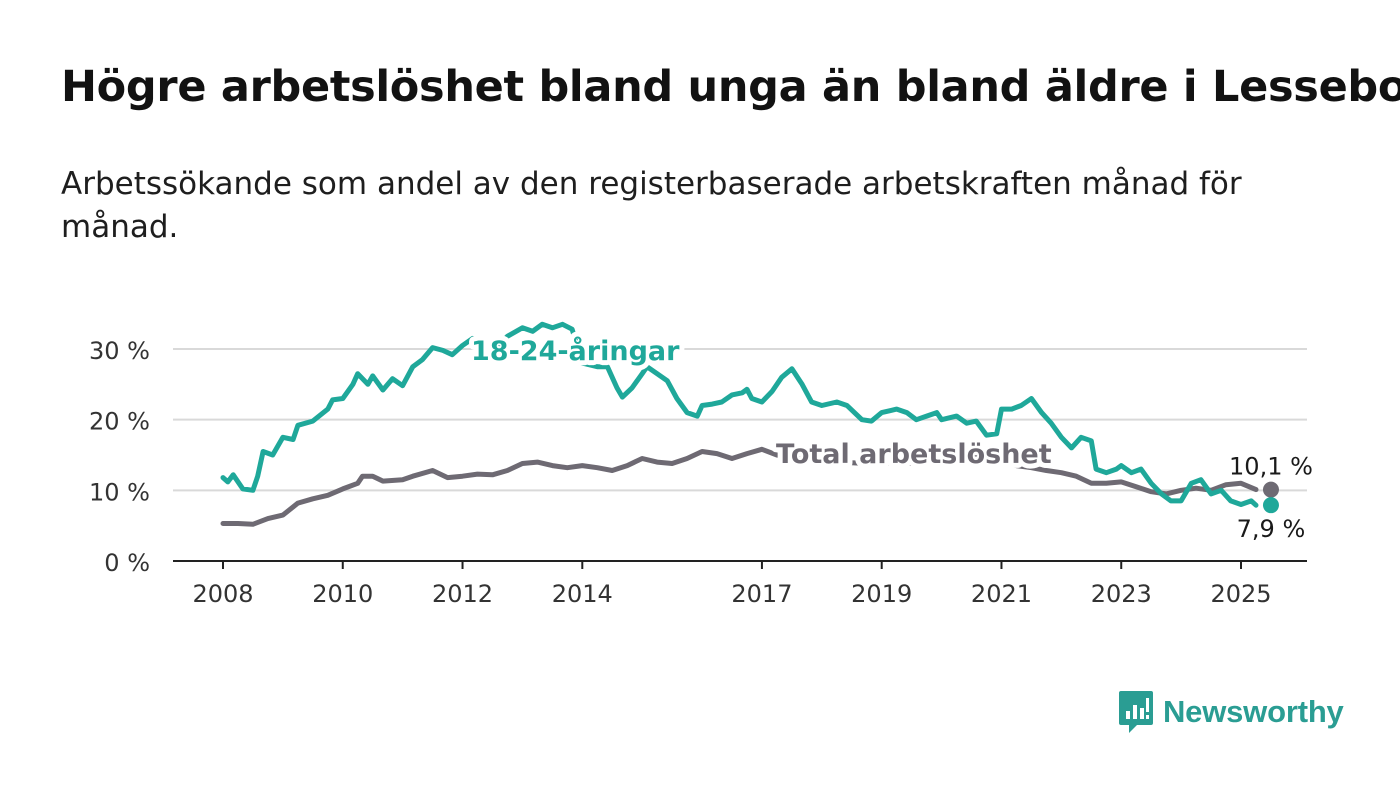 Image resolution: width=1400 pixels, height=794 pixels. I want to click on x-tick-label: 2014, so click(582, 594).